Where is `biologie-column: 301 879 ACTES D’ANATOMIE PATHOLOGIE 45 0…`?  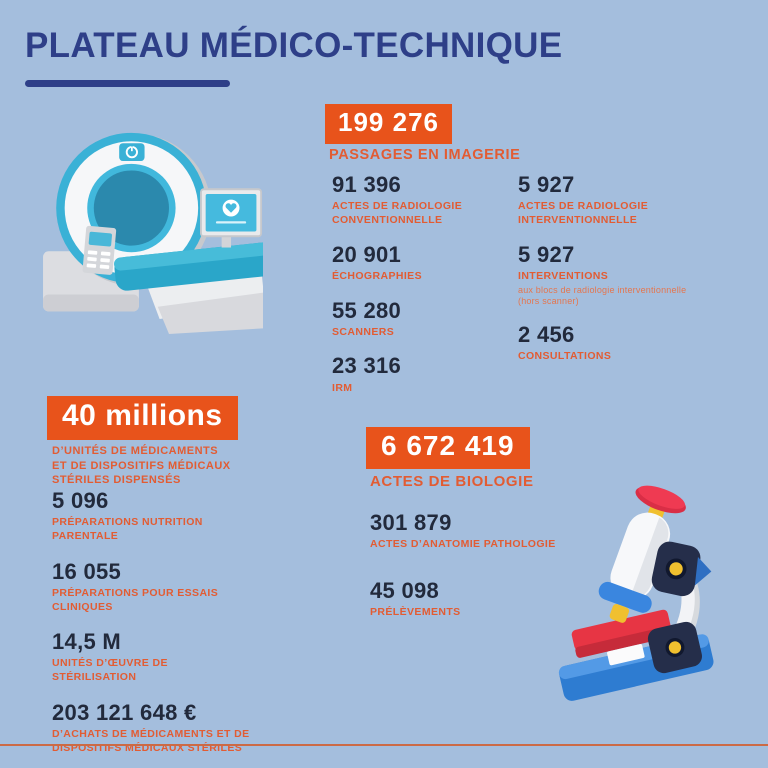
biologie-column: 301 879 ACTES D’ANATOMIE PATHOLOGIE 45 0… is located at coordinates (480, 578).